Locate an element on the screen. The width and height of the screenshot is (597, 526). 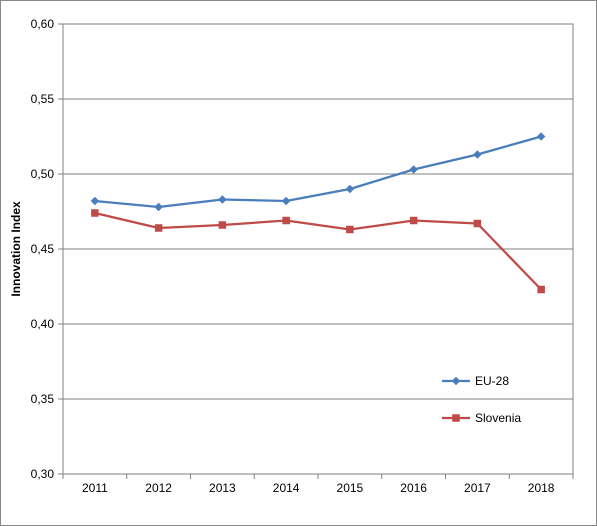
x-tick-label: 2017 is located at coordinates (477, 488).